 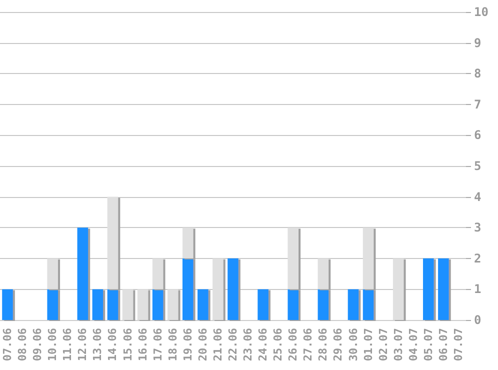 I want to click on x-tick-label: 24.06, so click(x=263, y=345).